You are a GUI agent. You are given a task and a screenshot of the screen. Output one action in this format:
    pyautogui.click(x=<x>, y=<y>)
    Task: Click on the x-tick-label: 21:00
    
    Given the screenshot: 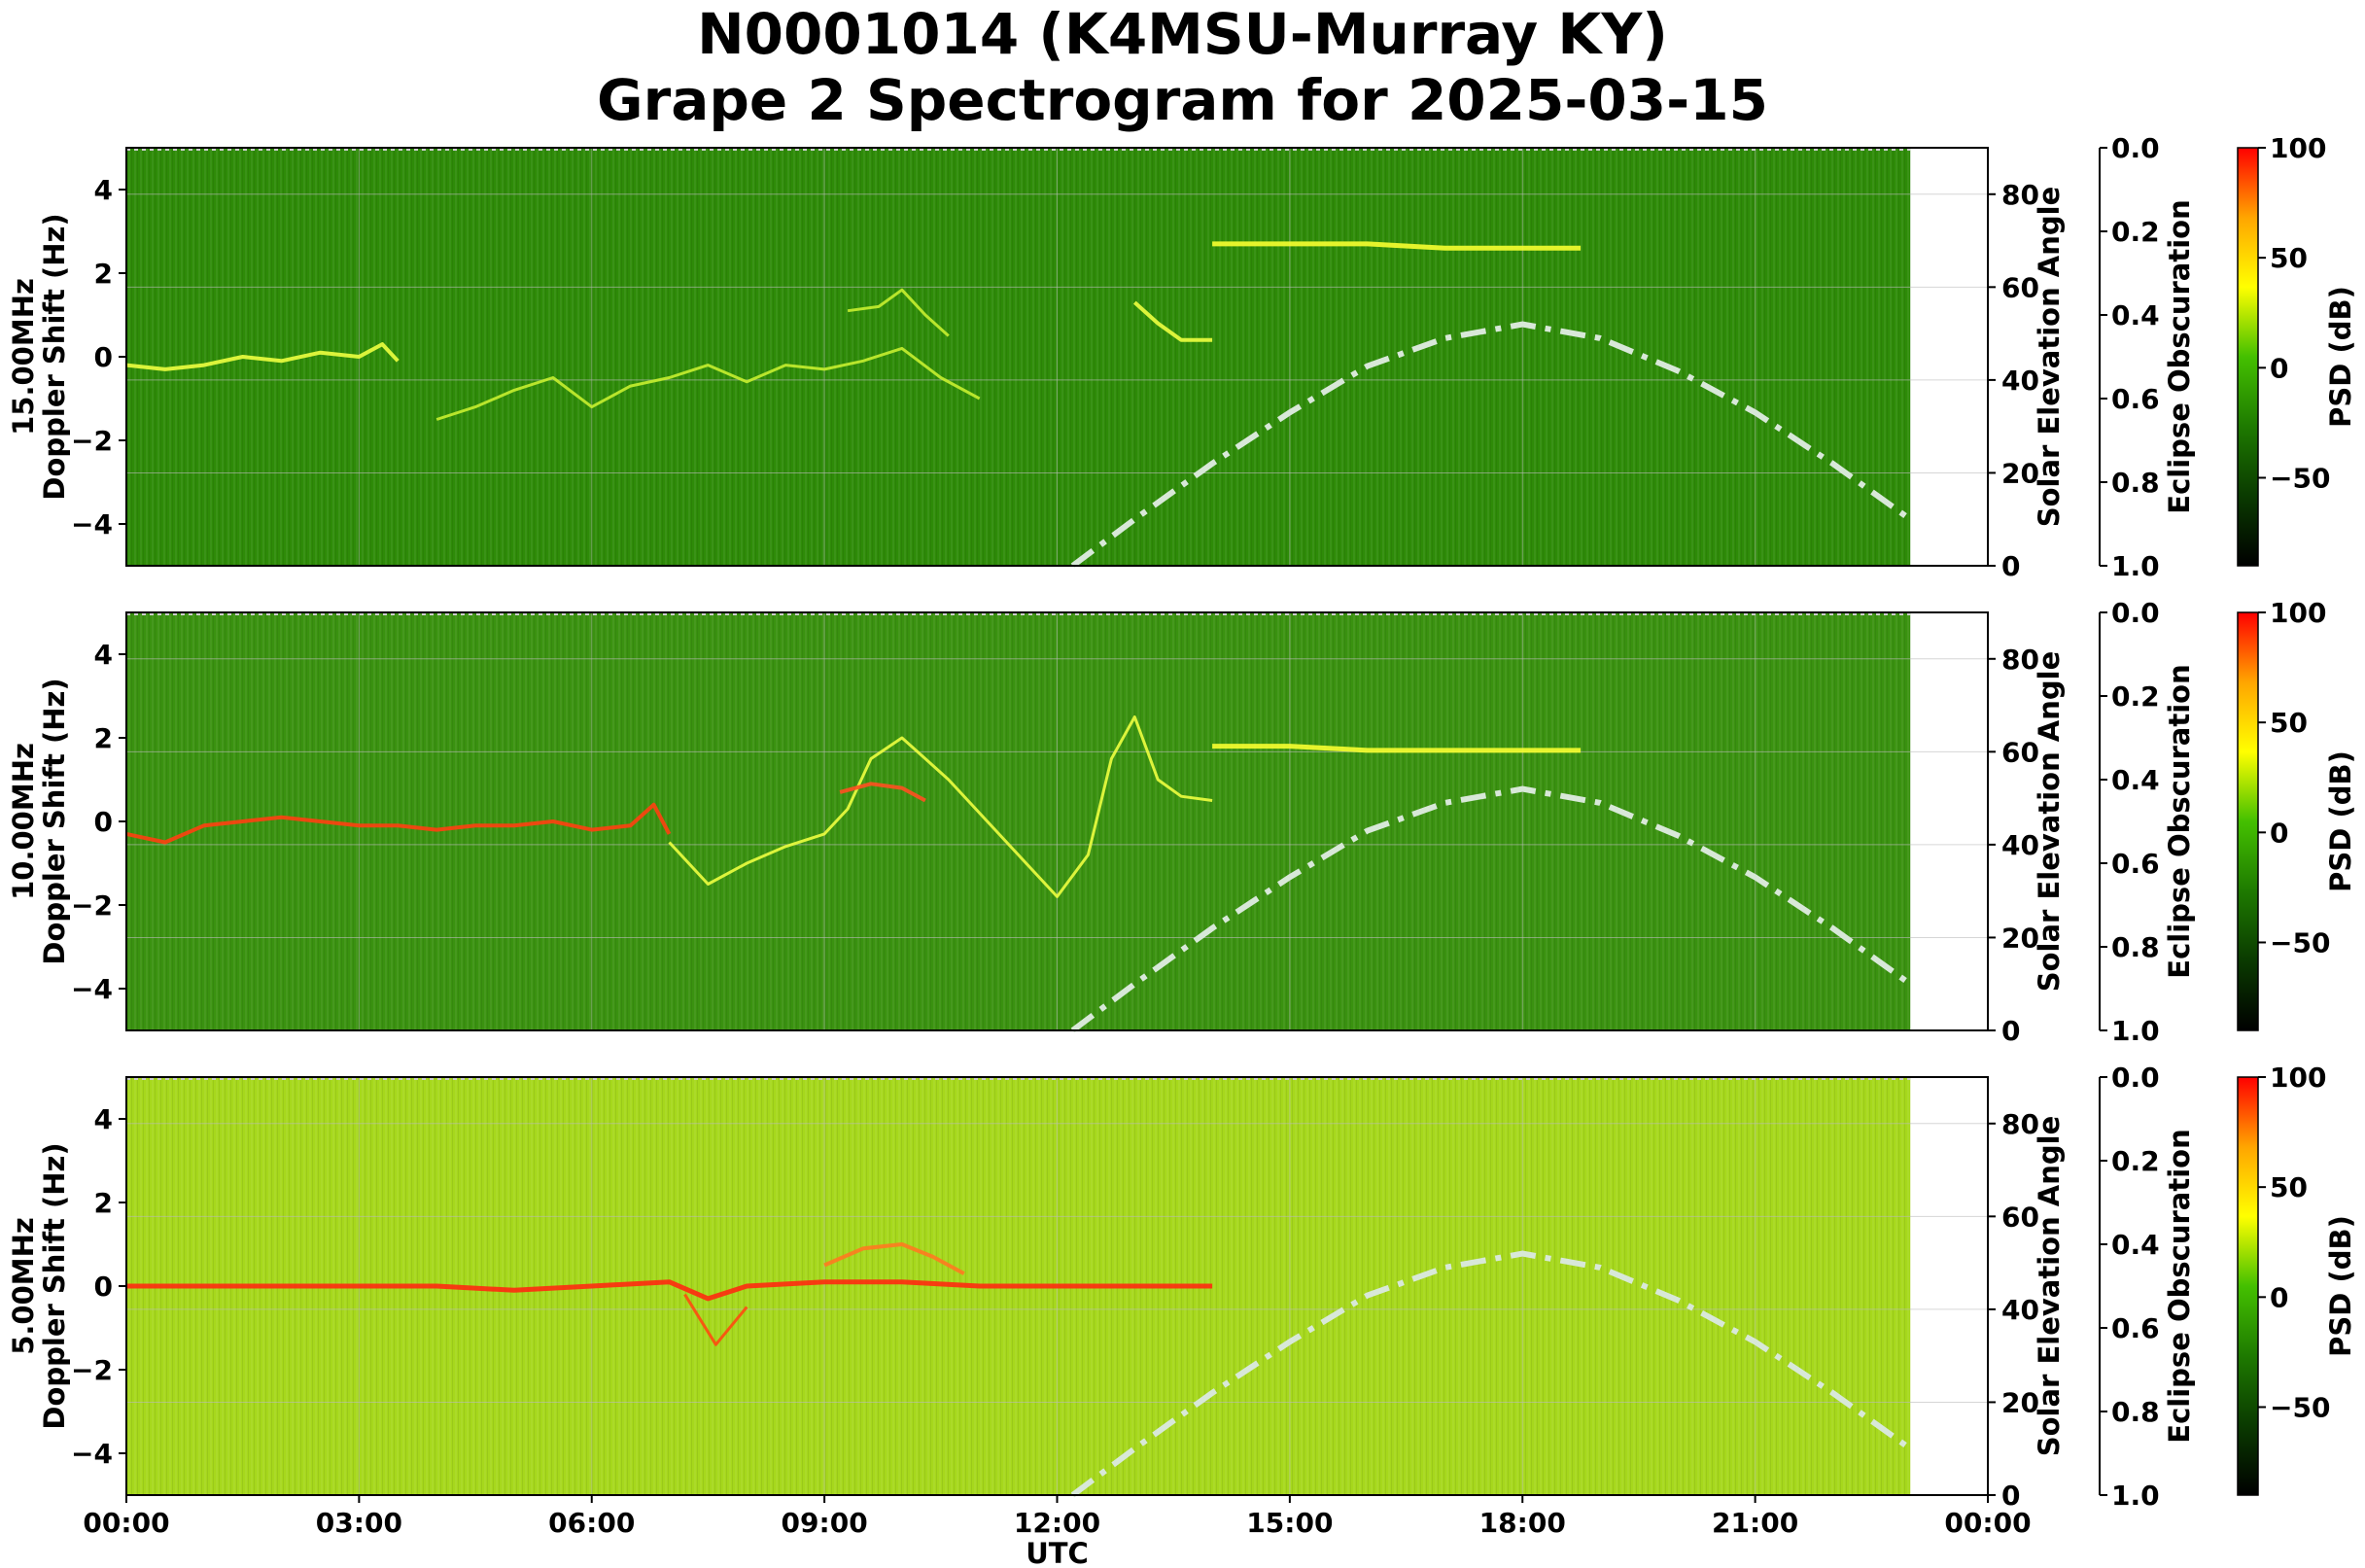 What is the action you would take?
    pyautogui.click(x=1755, y=1523)
    